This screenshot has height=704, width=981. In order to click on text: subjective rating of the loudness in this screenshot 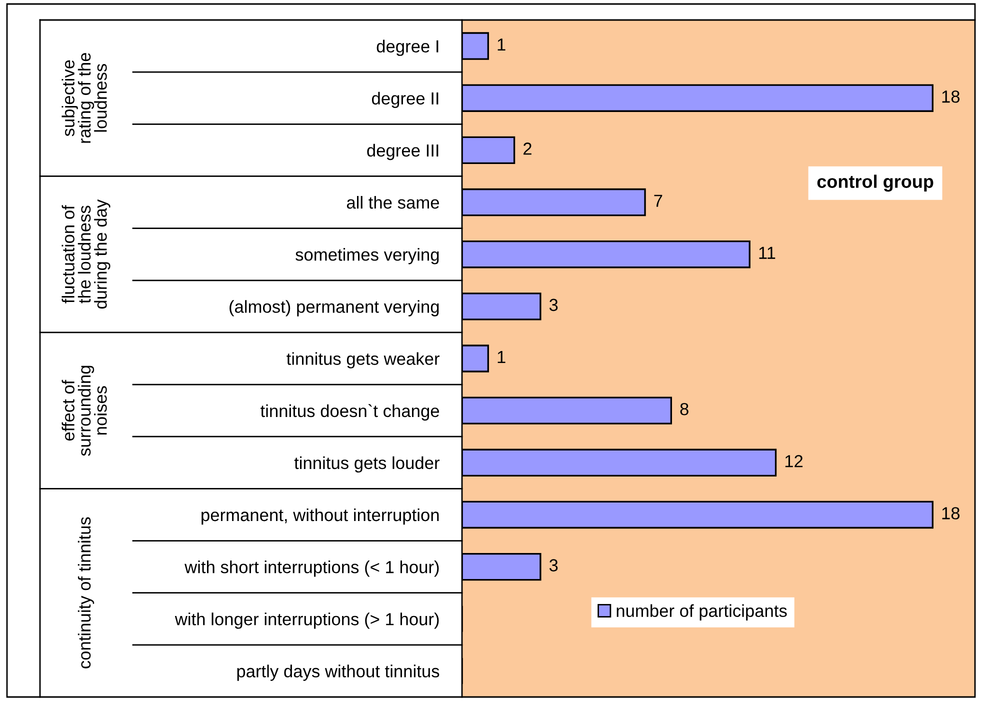, I will do `click(84, 98)`.